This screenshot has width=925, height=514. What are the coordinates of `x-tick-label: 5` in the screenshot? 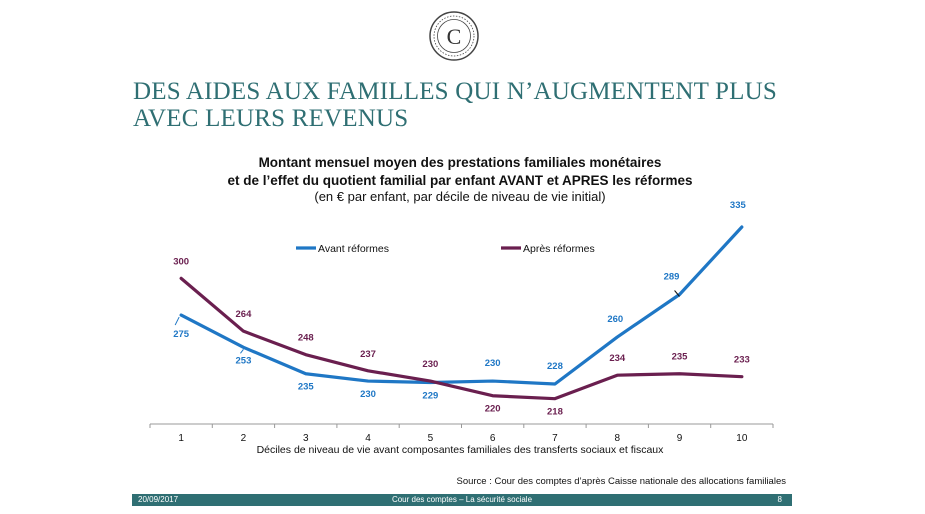 It's located at (431, 438).